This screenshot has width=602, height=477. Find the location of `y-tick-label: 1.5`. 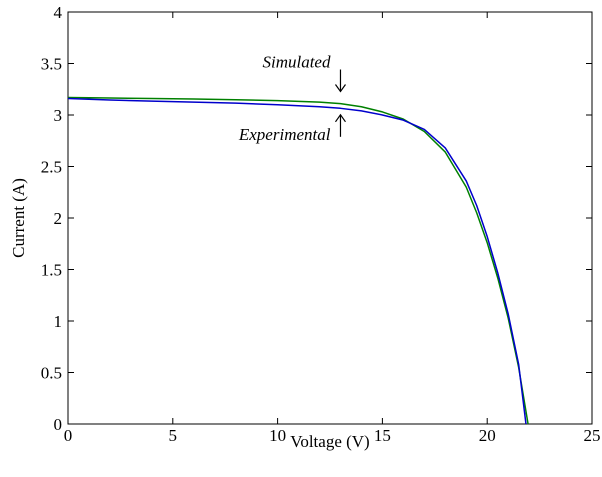

y-tick-label: 1.5 is located at coordinates (51, 270).